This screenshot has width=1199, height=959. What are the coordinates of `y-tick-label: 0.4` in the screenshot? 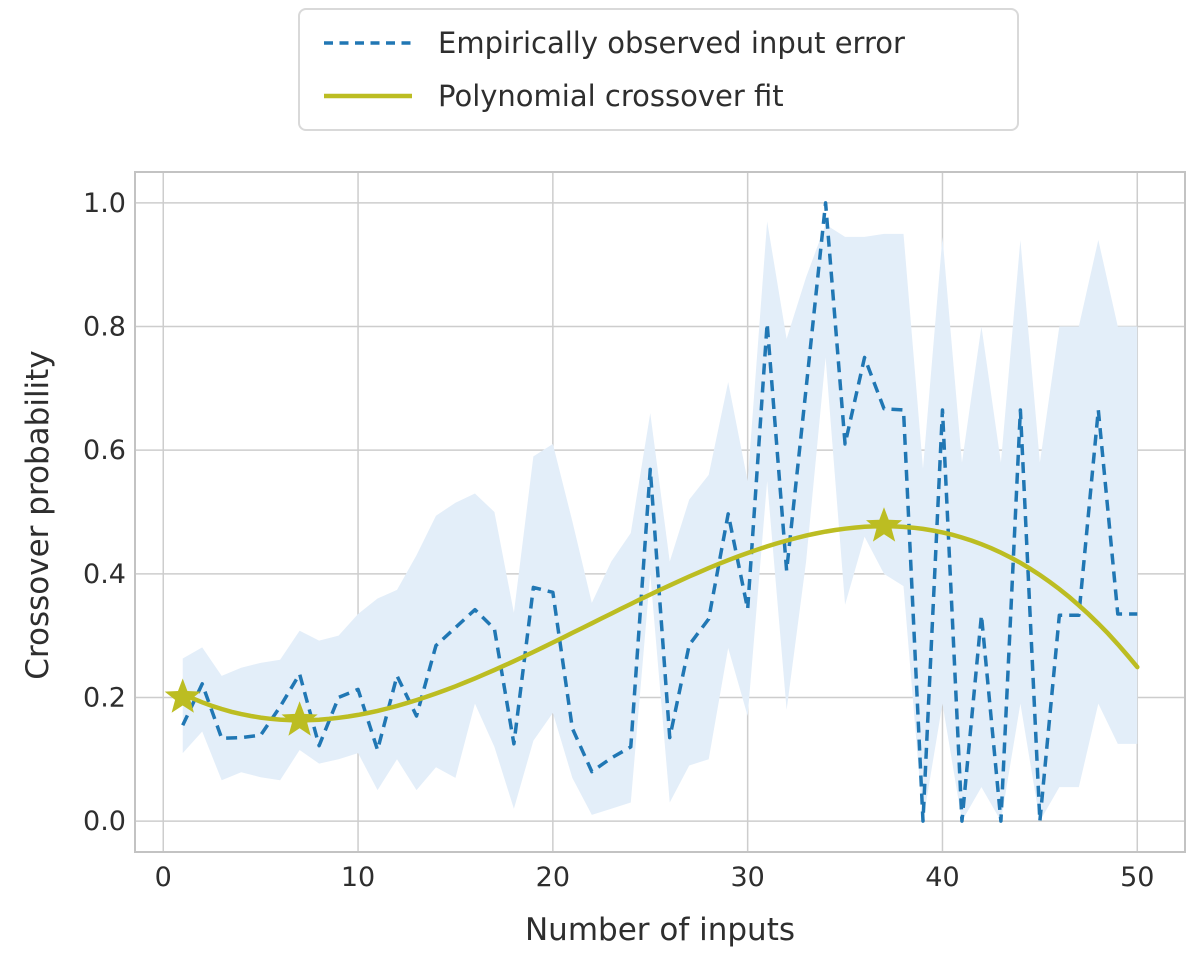 It's located at (104, 574).